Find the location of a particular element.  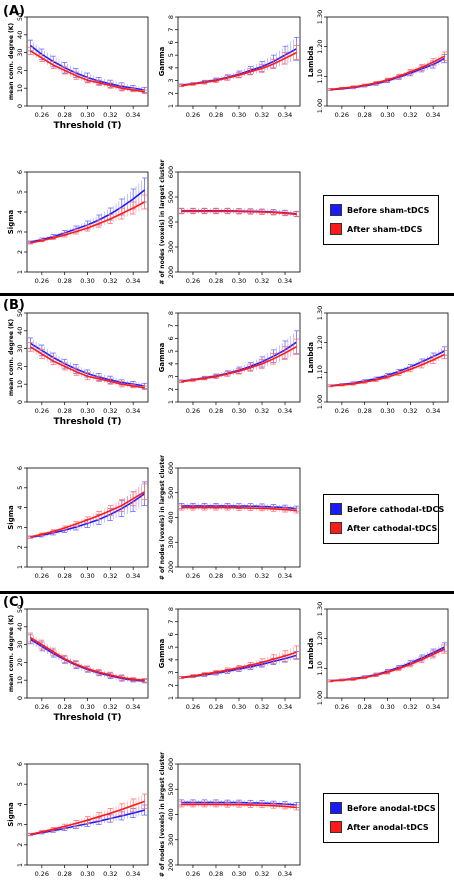

legend-entry-after: After anodal-tDCS is located at coordinates (379, 827).